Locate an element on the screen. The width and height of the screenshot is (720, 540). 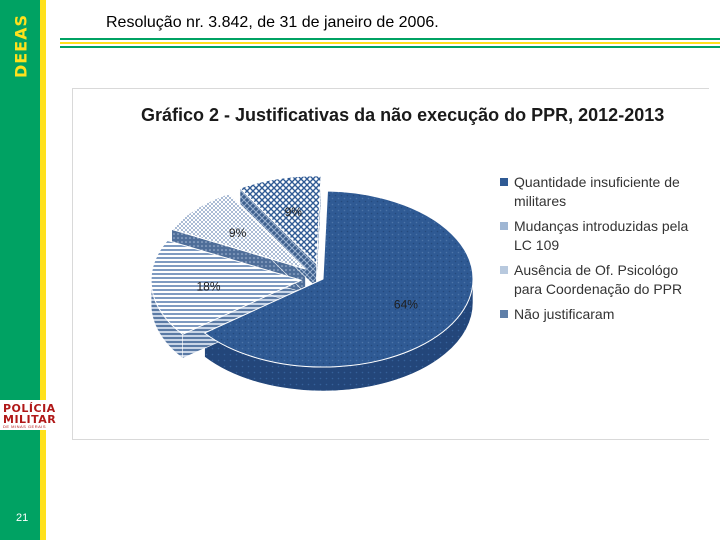
legend-label-2: Mudanças introduzidas pela LC 109 is located at coordinates (601, 235).